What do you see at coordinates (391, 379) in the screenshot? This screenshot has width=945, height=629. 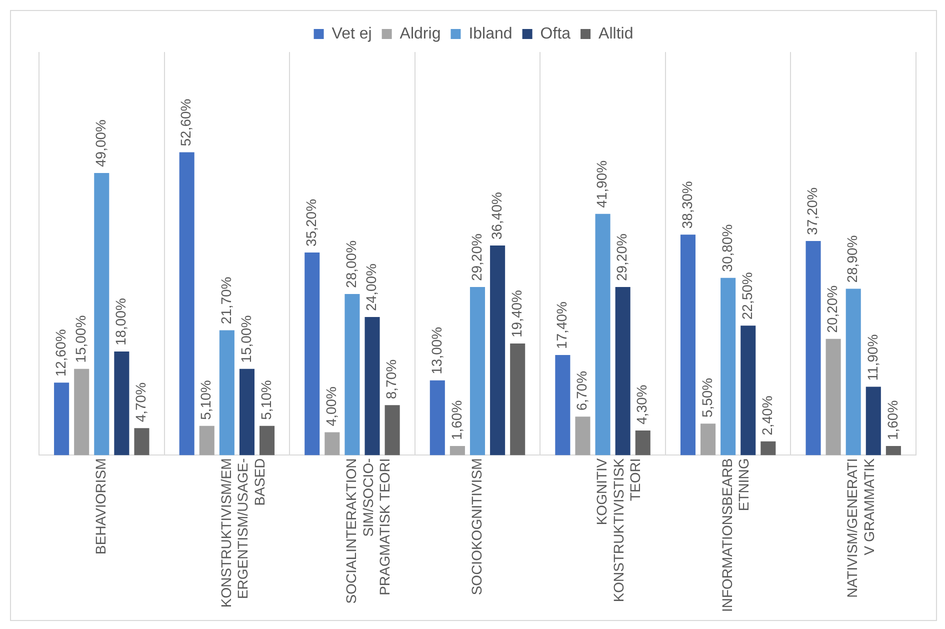 I see `data-label: 8,70%` at bounding box center [391, 379].